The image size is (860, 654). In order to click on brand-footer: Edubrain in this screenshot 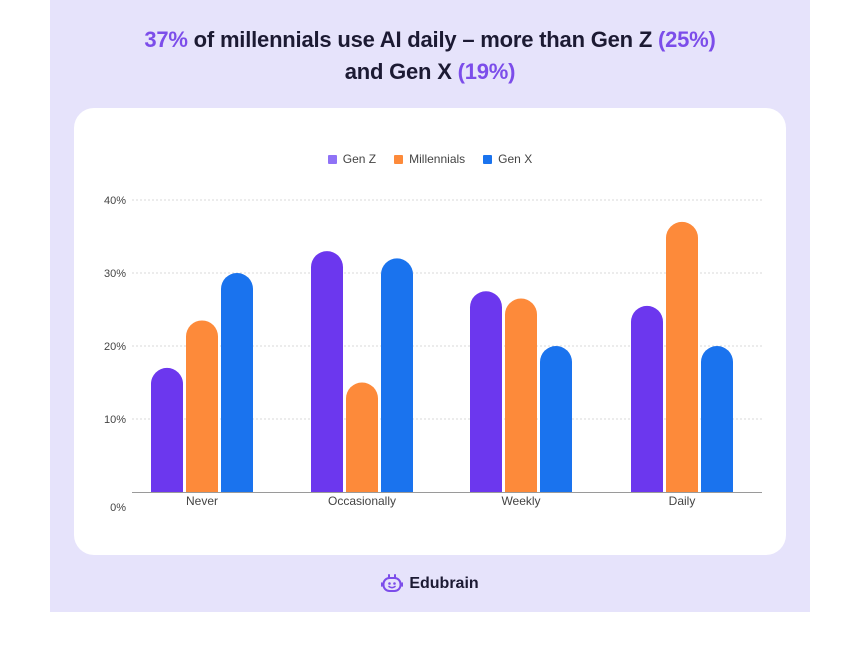, I will do `click(430, 584)`.